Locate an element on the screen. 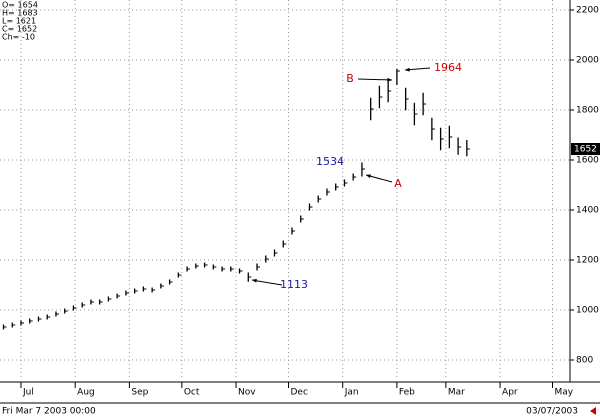 The image size is (600, 417). y-tick-label: 2000 is located at coordinates (587, 61).